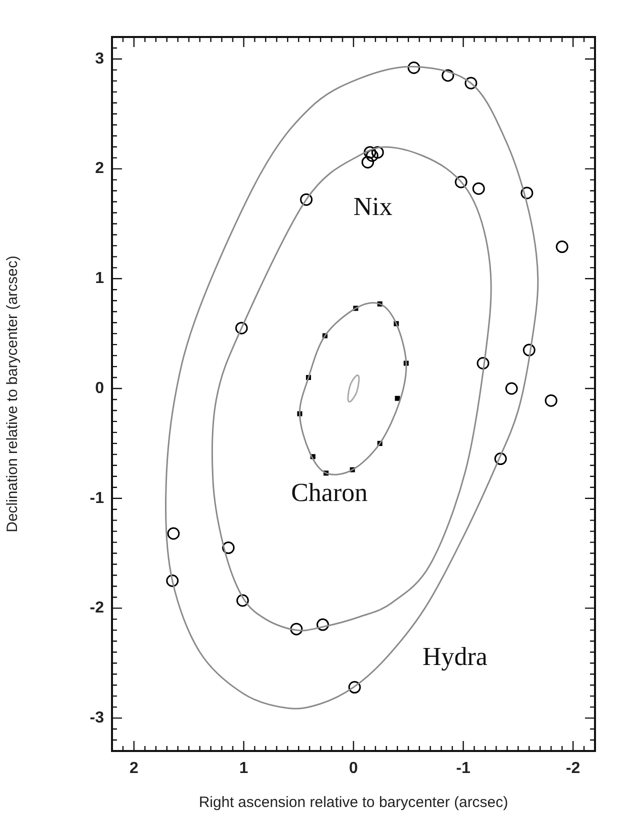 This screenshot has width=637, height=830. What do you see at coordinates (97, 717) in the screenshot?
I see `y-tick-label: -3` at bounding box center [97, 717].